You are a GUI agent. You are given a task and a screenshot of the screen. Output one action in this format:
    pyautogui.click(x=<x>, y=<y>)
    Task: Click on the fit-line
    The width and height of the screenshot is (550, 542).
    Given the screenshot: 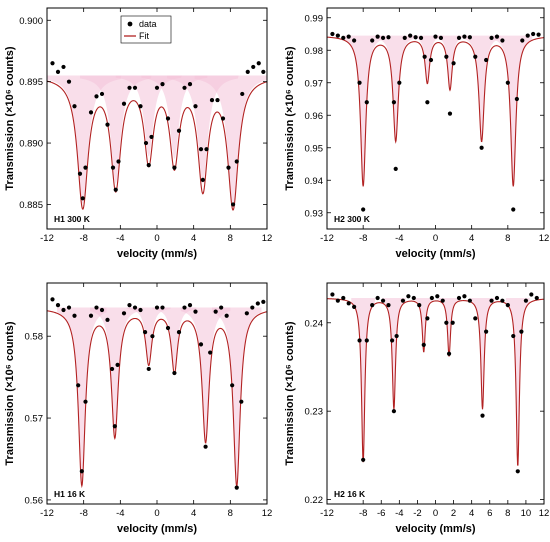 What is the action you would take?
    pyautogui.click(x=435, y=111)
    